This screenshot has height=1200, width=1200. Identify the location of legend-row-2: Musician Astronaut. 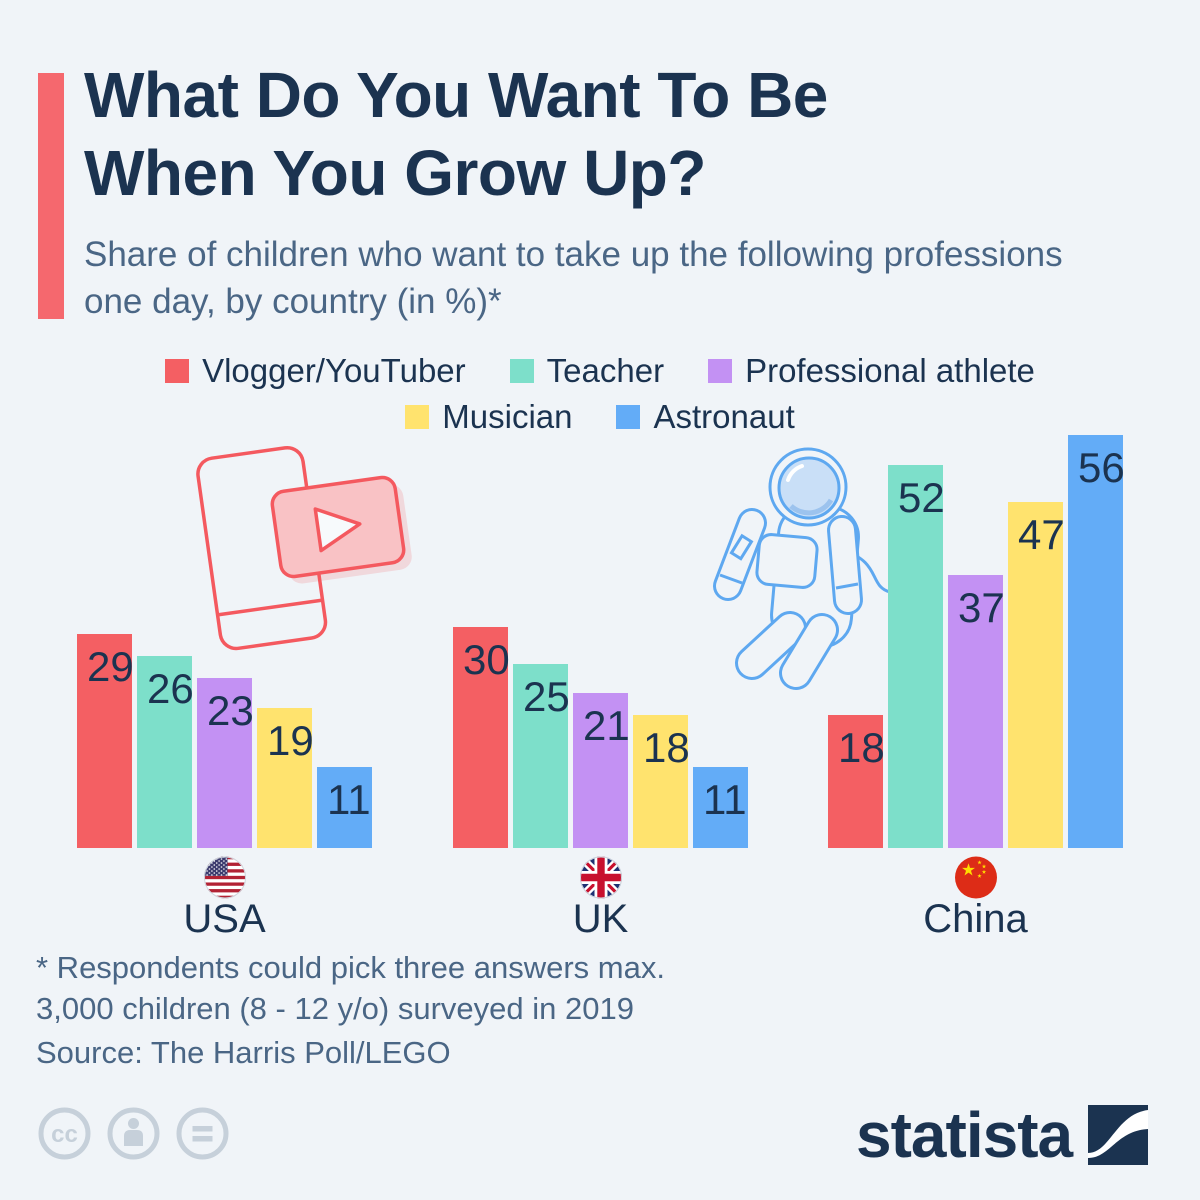
(600, 417).